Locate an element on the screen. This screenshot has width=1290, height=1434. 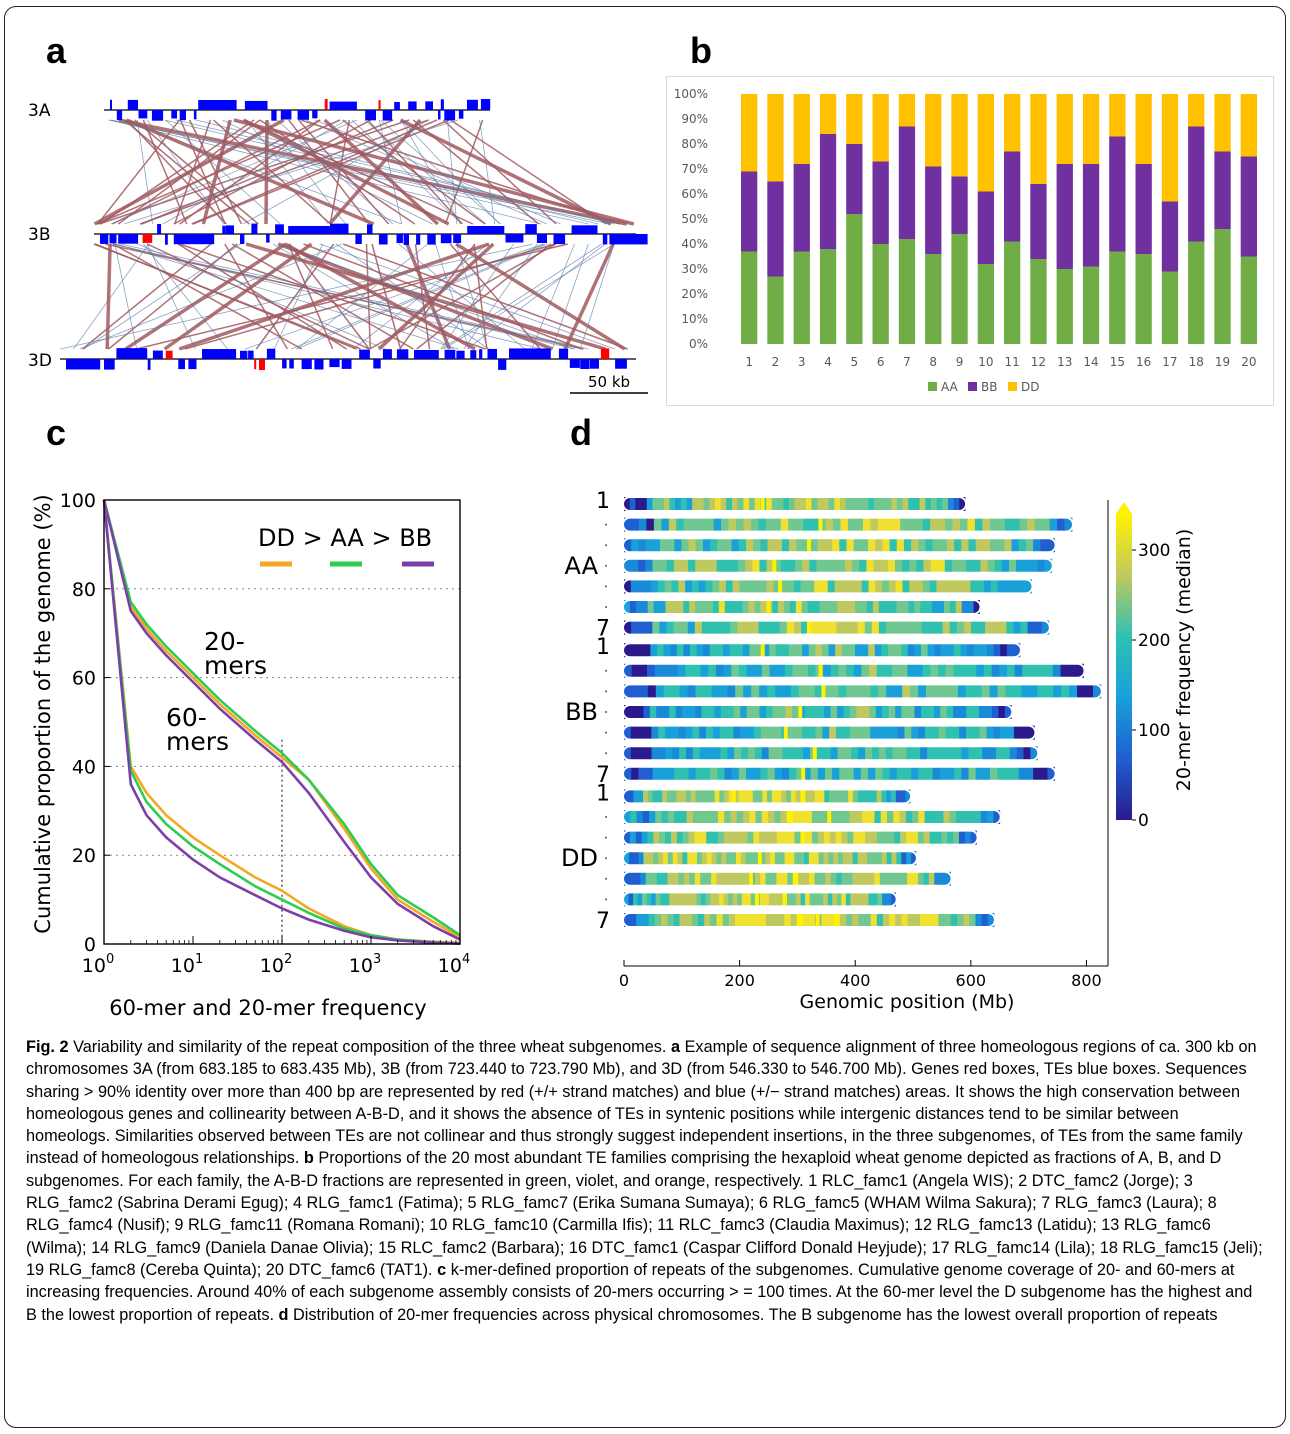
x-tick-label: 10⁴ is located at coordinates (454, 964).